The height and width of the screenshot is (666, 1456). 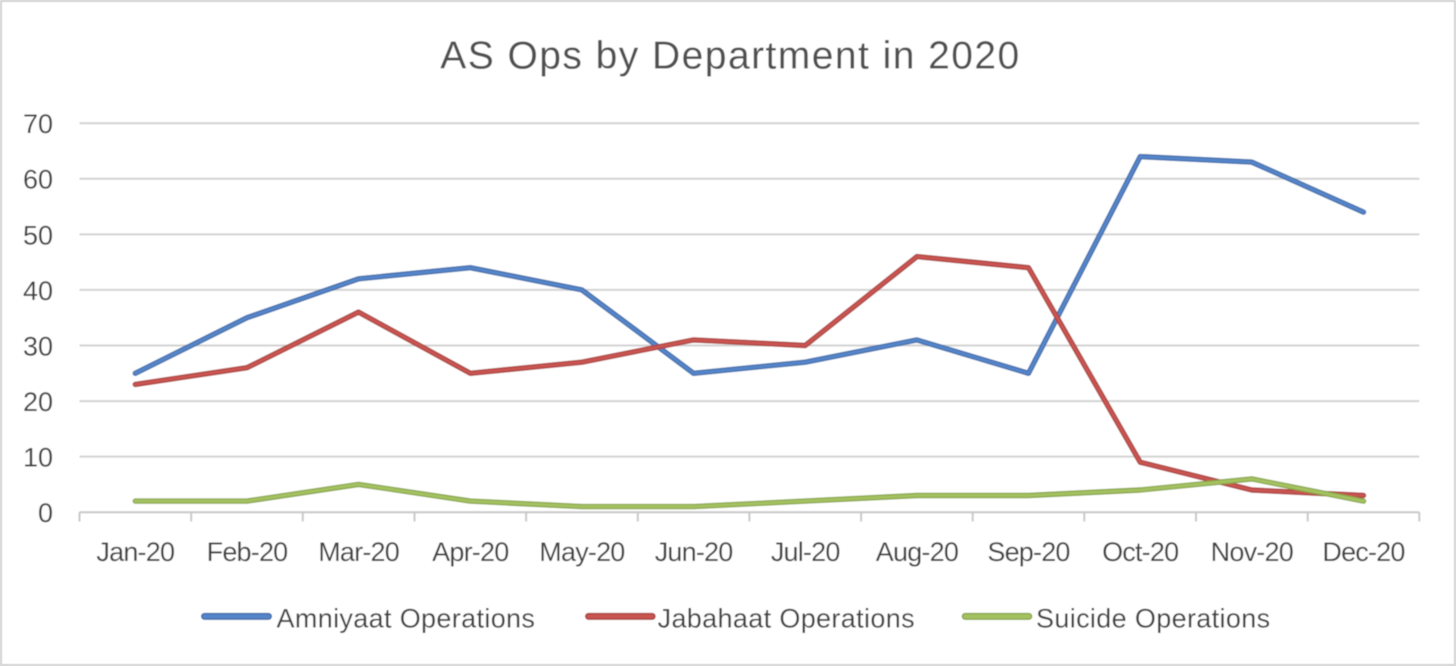 What do you see at coordinates (694, 552) in the screenshot?
I see `svg-text: Jun-20` at bounding box center [694, 552].